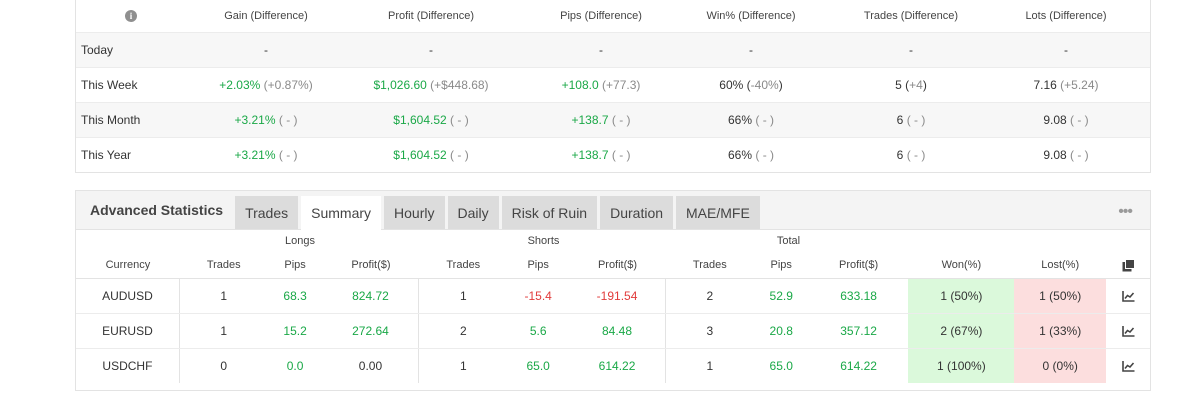 This screenshot has height=406, width=1184. What do you see at coordinates (459, 85) in the screenshot?
I see `profit-diff: (+$448.68)` at bounding box center [459, 85].